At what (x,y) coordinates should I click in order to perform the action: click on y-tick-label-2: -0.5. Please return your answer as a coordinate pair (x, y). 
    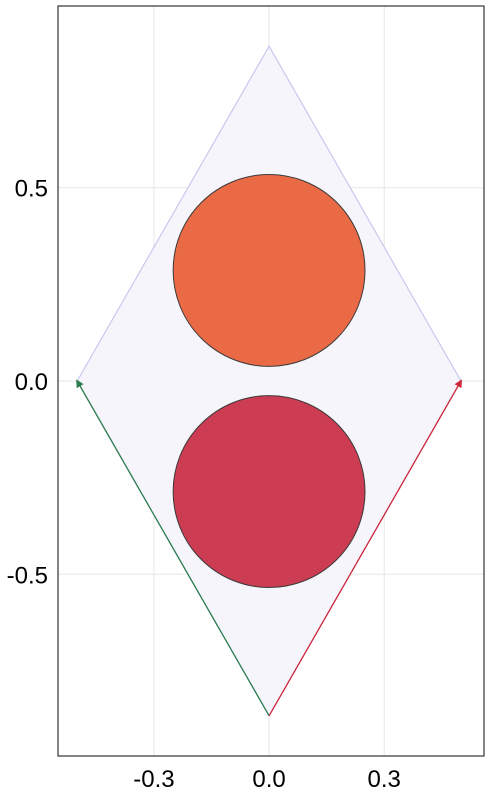
    Looking at the image, I should click on (27, 575).